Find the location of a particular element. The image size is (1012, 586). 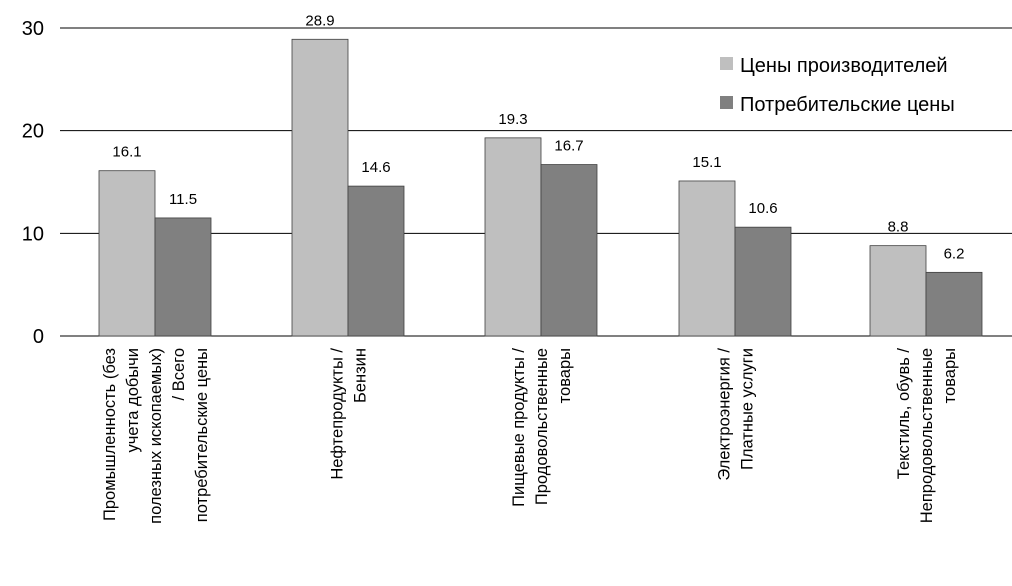

category-label-line: Промышленность (без is located at coordinates (110, 434).